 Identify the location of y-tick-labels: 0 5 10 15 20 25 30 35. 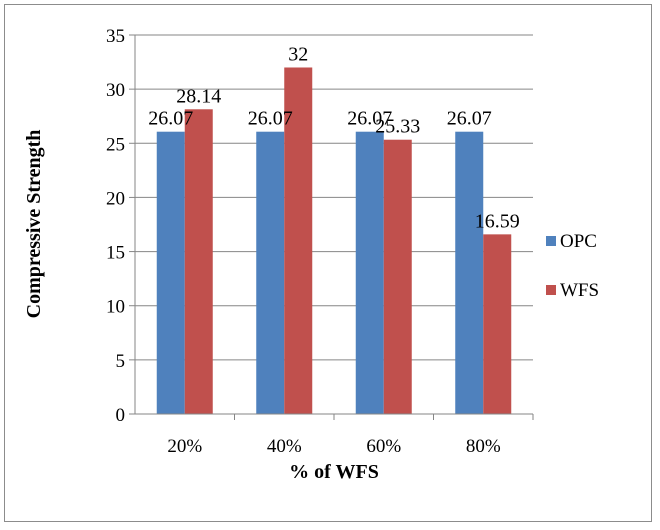
(115, 226).